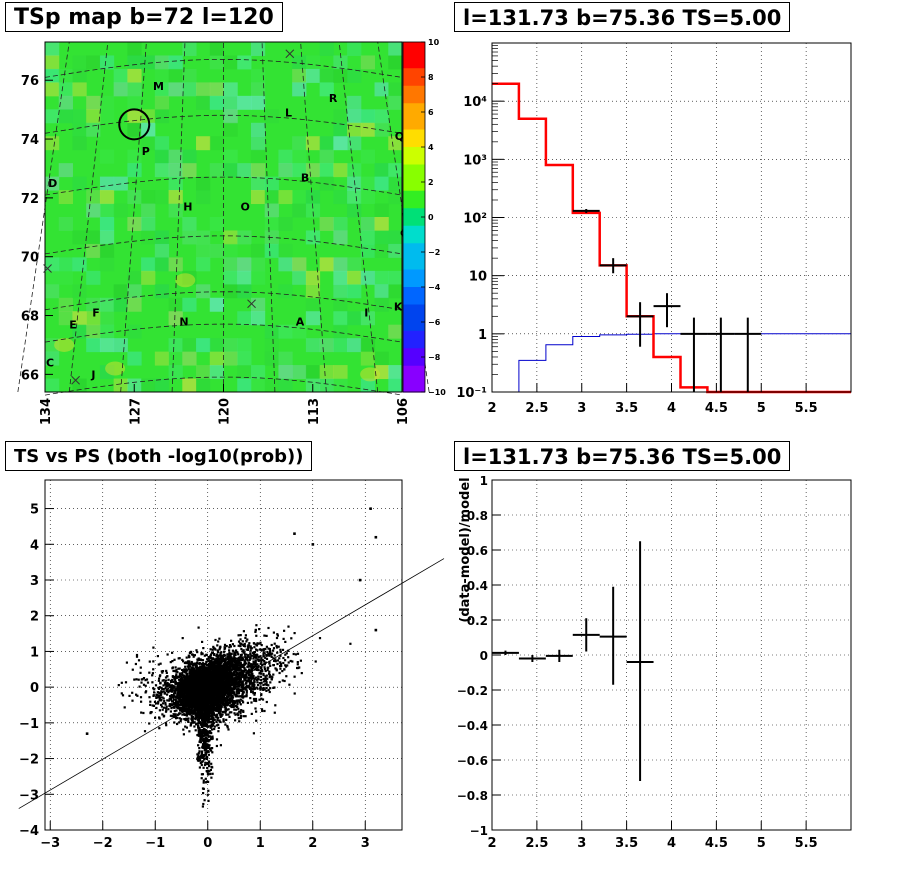  I want to click on x-tick-label: −1, so click(155, 843).